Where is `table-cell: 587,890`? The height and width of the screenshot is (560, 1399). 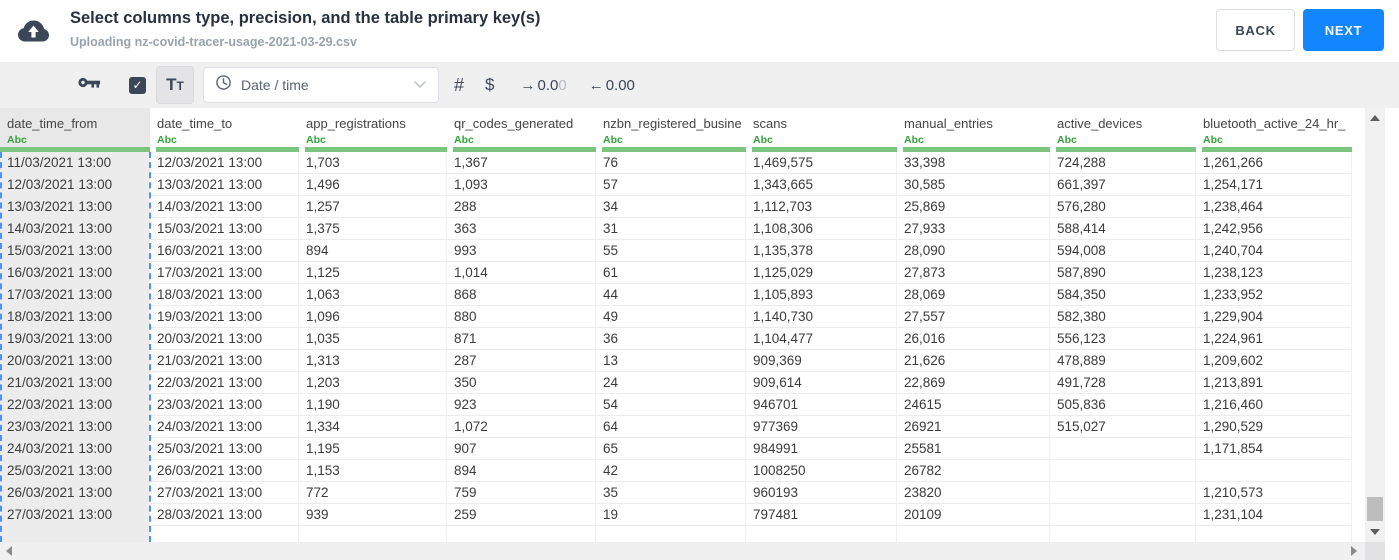
table-cell: 587,890 is located at coordinates (1123, 273).